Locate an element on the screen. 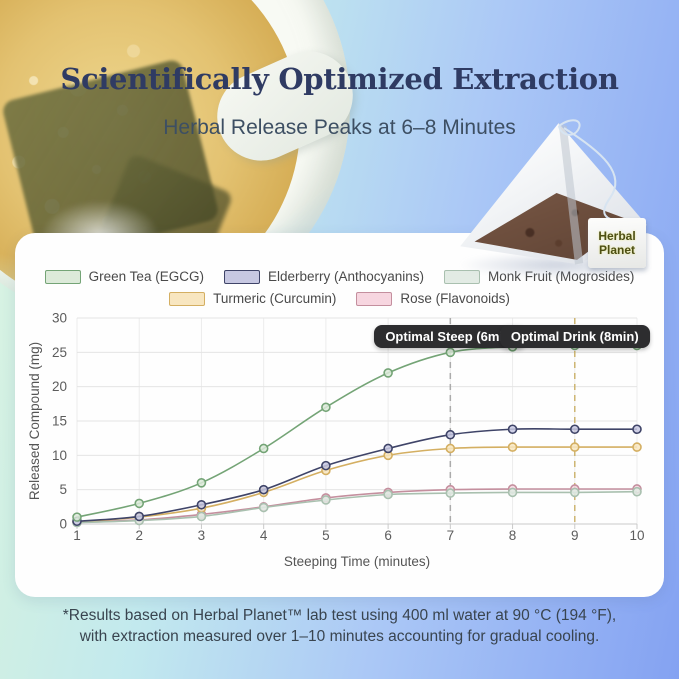  y-tick-label: 0 is located at coordinates (63, 524).